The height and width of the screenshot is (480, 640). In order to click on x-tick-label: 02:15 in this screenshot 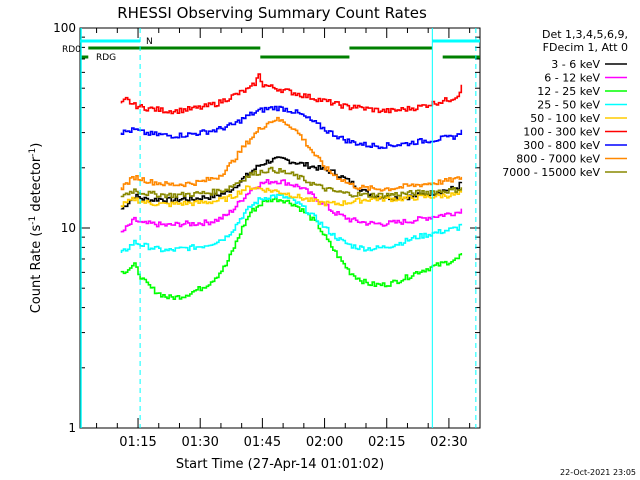, I will do `click(386, 442)`.